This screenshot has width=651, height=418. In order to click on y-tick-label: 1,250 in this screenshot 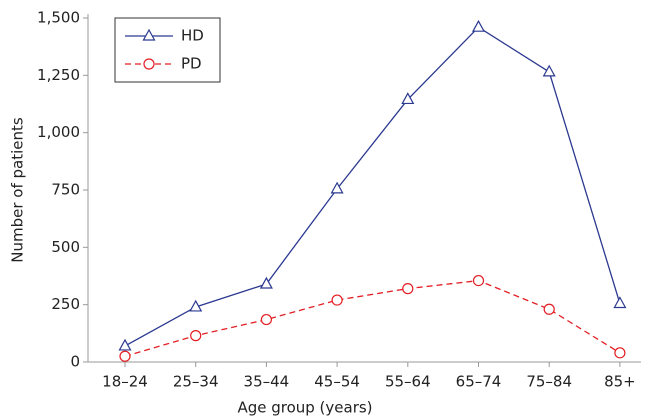, I will do `click(58, 75)`.